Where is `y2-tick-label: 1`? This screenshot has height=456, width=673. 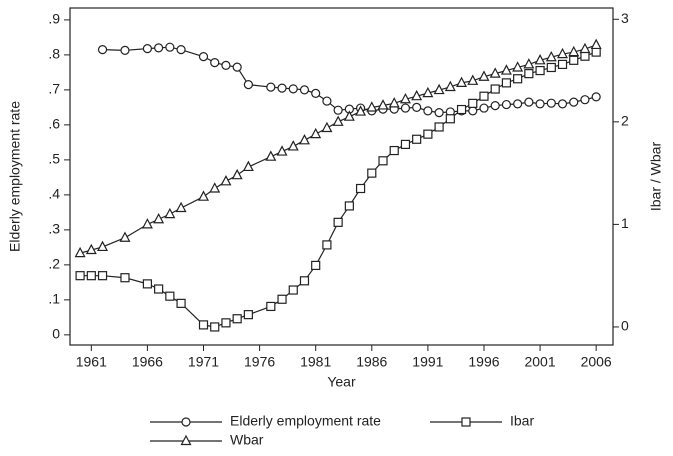 y2-tick-label: 1 is located at coordinates (625, 223).